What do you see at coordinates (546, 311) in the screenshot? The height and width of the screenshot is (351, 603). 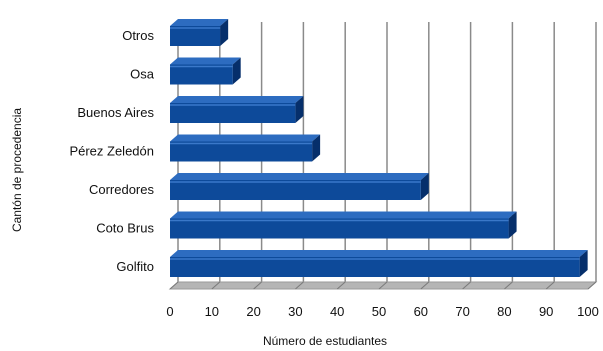 I see `x-tick-label: 90` at bounding box center [546, 311].